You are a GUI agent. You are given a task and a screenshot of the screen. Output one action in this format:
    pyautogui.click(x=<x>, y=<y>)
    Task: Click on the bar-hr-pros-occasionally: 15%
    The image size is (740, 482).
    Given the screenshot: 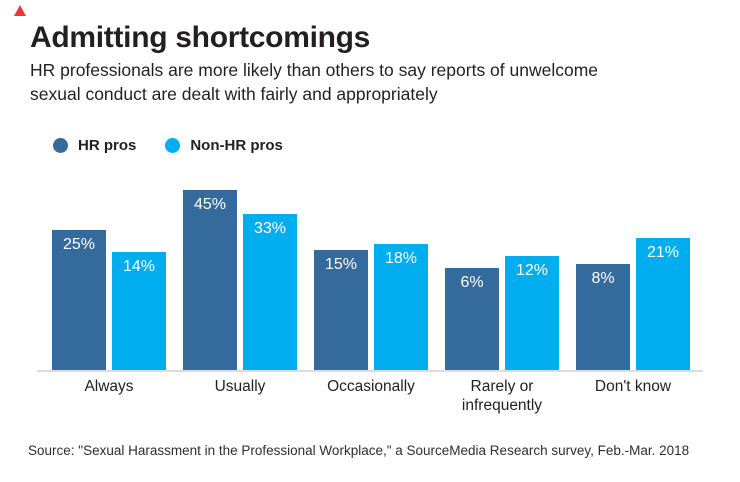 What is the action you would take?
    pyautogui.click(x=341, y=310)
    